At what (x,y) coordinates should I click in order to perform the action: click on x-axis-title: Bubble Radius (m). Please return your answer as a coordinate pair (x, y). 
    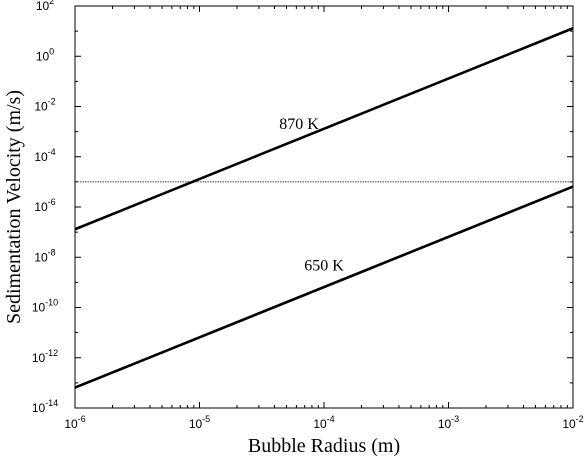
    Looking at the image, I should click on (324, 446).